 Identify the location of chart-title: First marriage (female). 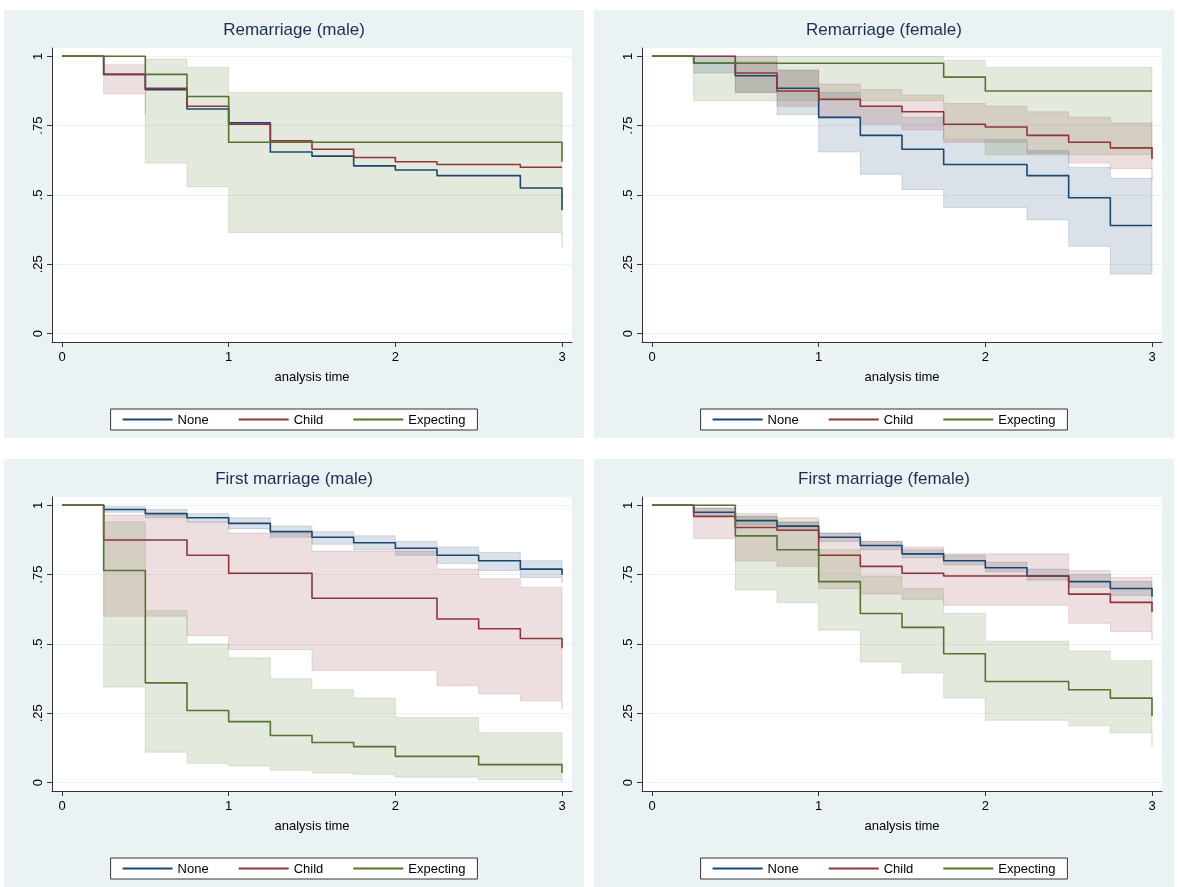
(884, 478).